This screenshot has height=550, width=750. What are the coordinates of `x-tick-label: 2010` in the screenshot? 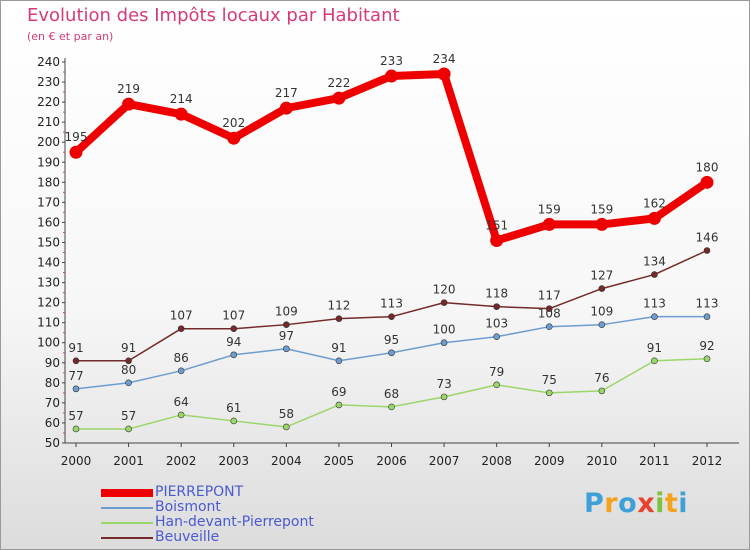 It's located at (602, 461).